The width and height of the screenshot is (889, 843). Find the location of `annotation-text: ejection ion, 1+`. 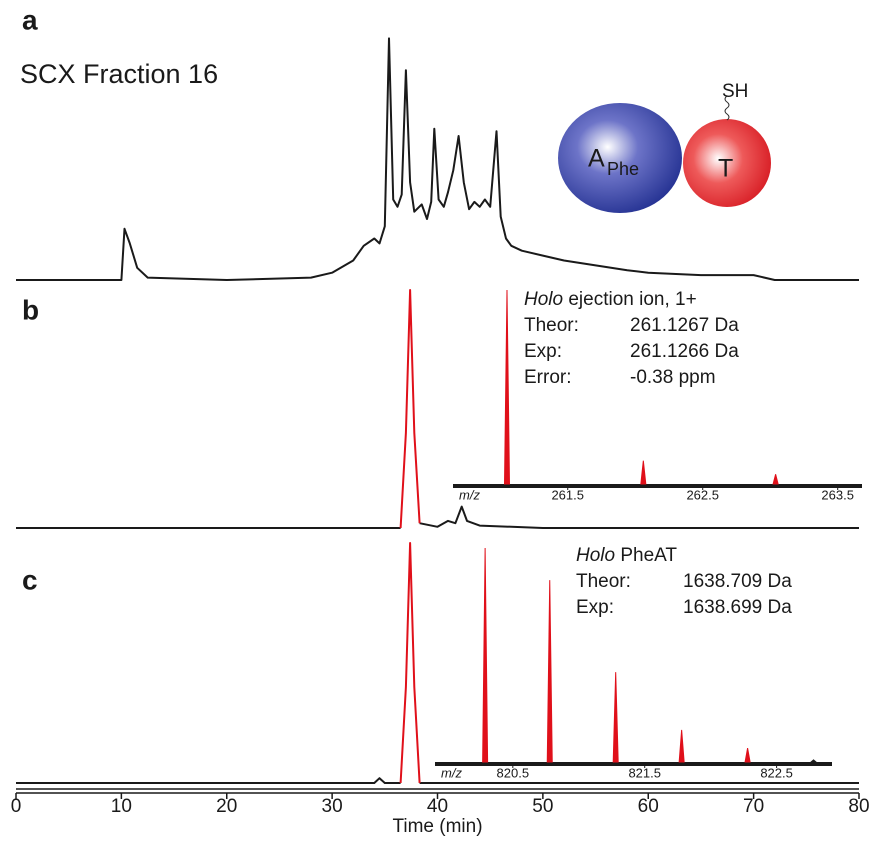

annotation-text: ejection ion, 1+ is located at coordinates (632, 299).